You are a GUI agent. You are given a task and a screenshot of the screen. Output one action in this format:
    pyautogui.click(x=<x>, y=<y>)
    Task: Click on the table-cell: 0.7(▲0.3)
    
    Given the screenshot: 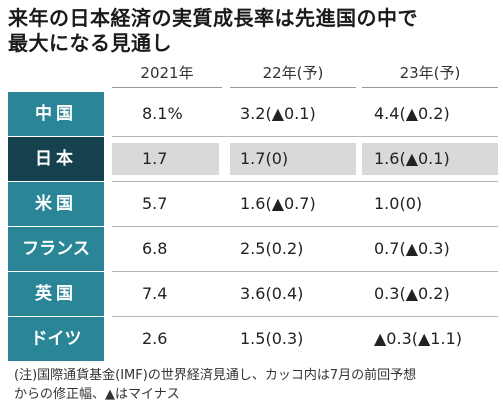 What is the action you would take?
    pyautogui.click(x=412, y=248)
    